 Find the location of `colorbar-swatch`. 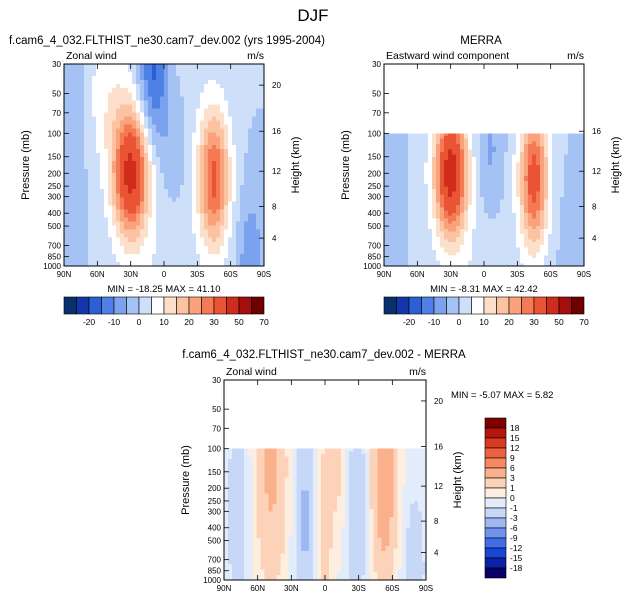

colorbar-swatch is located at coordinates (245, 305).